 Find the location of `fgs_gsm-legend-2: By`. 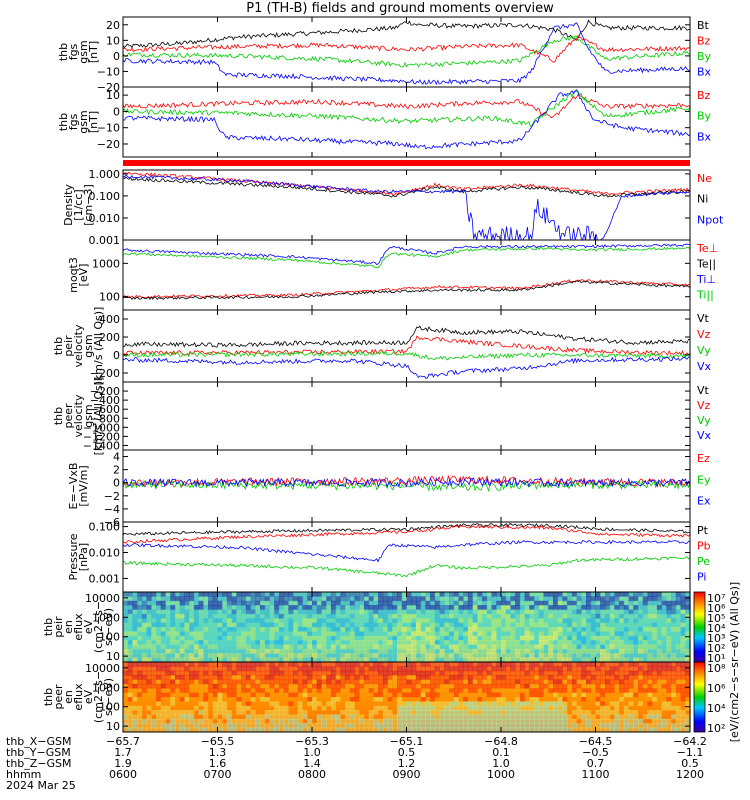

fgs_gsm-legend-2: By is located at coordinates (704, 56).